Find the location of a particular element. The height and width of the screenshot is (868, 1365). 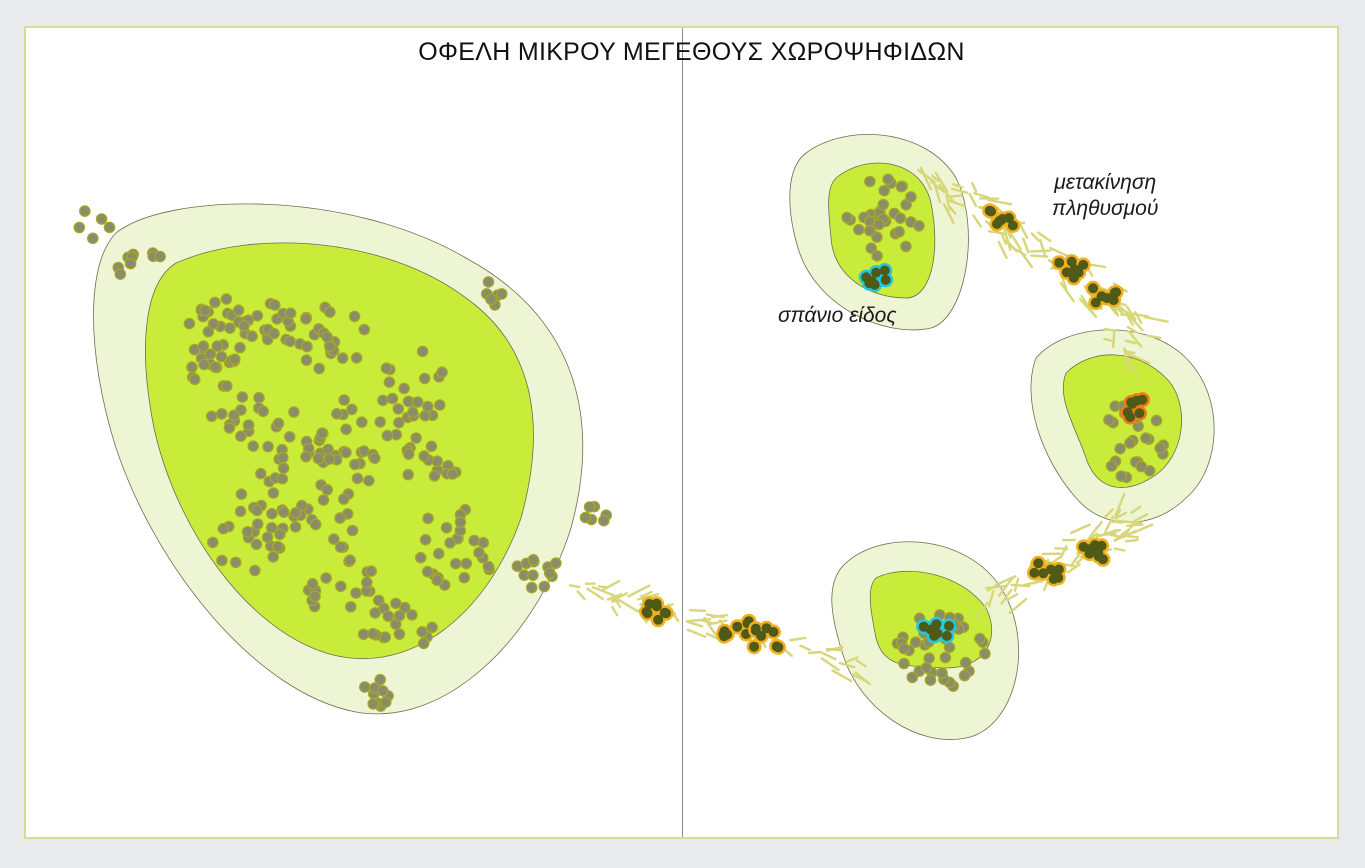

diagram-title: ΟΦΕΛΗ ΜΙΚΡΟΥ ΜΕΓΕΘΟΥΣ ΧΩΡΟΨΗΦΙΔΩΝ is located at coordinates (691, 52).